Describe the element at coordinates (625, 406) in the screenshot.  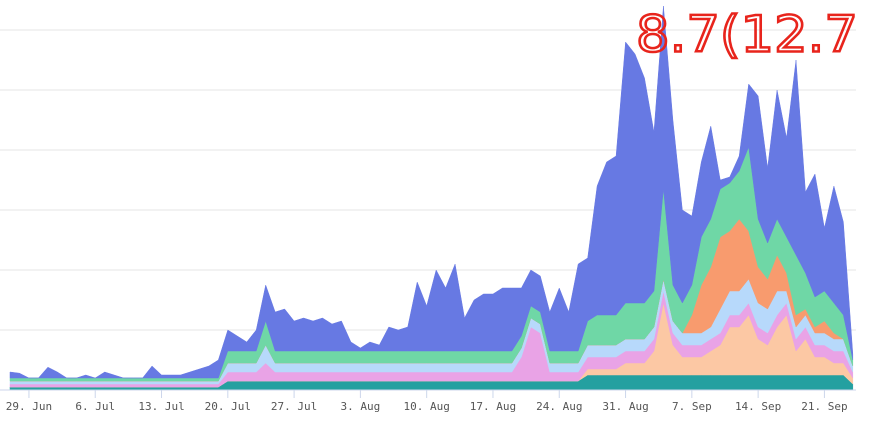
I see `x-tick-label: 31. Aug` at that location.